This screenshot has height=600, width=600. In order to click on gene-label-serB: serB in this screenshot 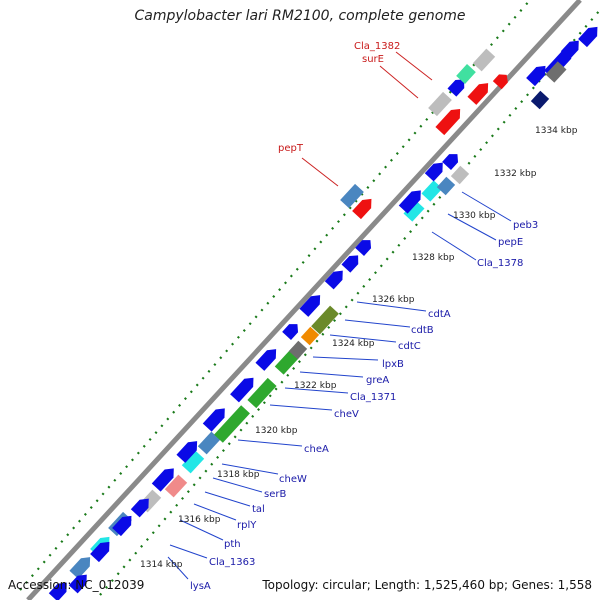, I will do `click(275, 494)`.